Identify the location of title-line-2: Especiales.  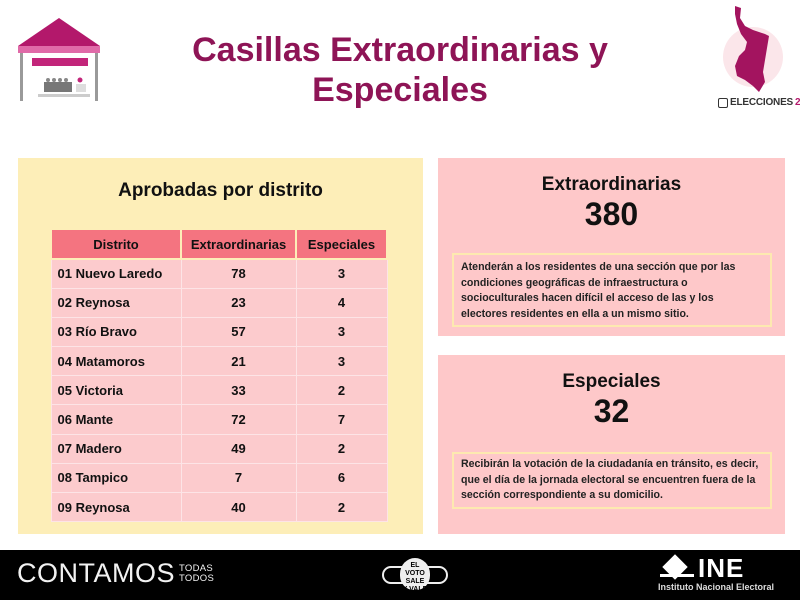
(400, 90).